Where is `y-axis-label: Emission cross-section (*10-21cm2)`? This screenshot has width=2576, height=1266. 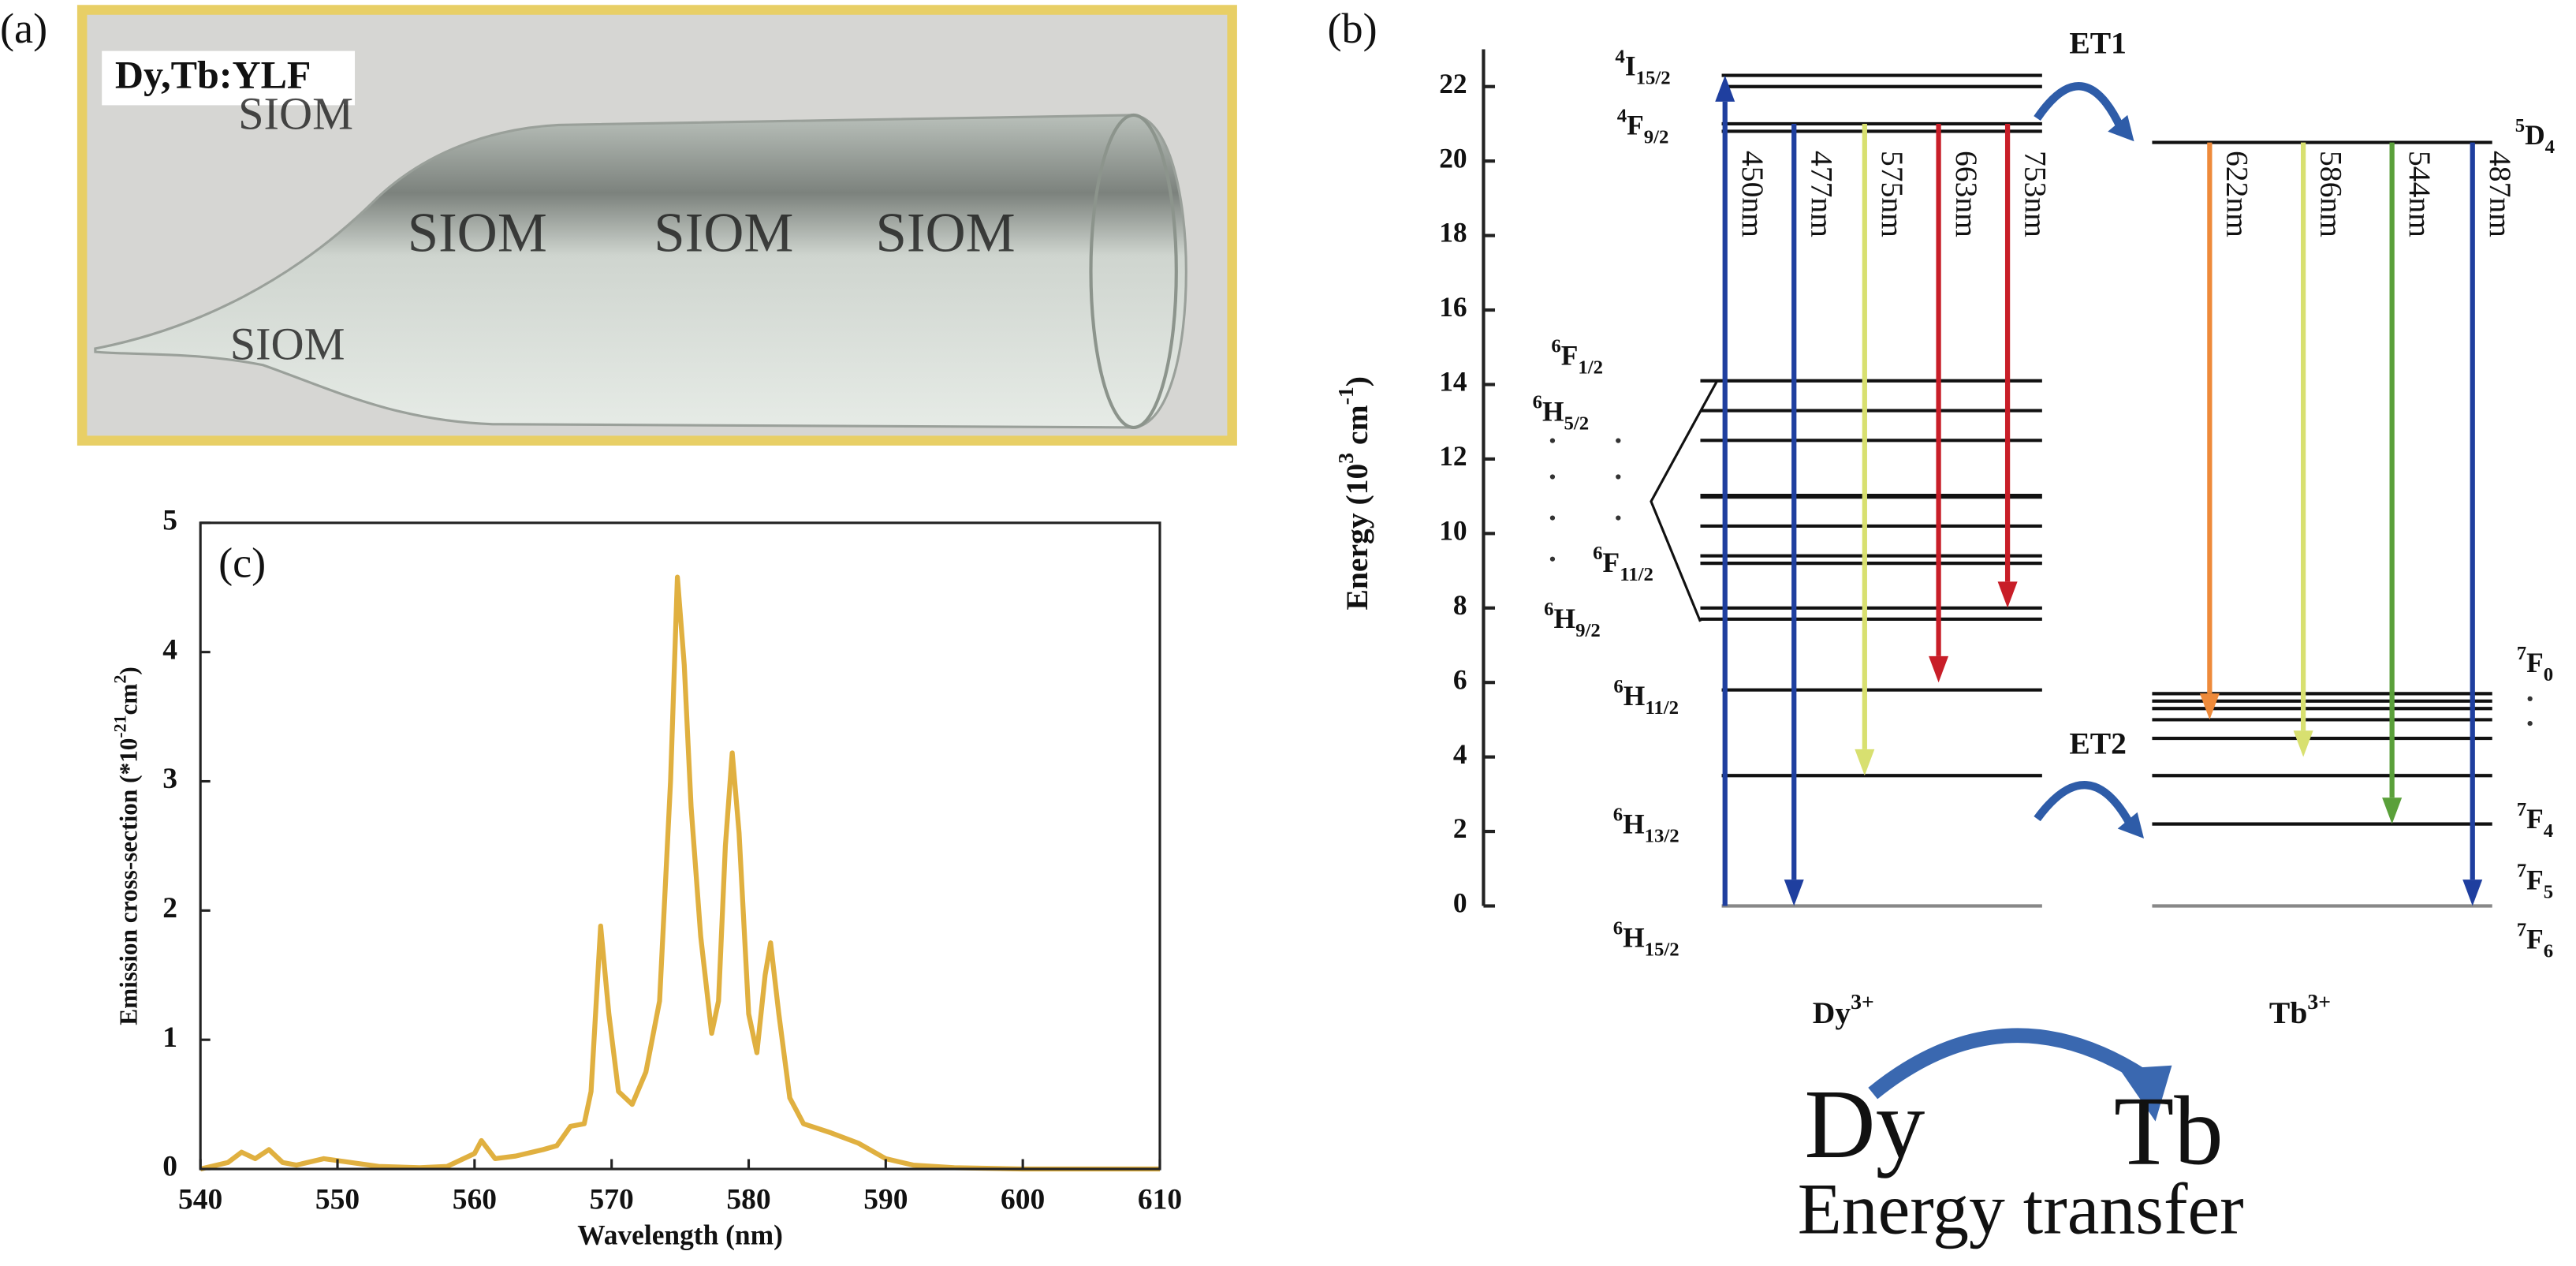 y-axis-label: Emission cross-section (*10-21cm2) is located at coordinates (127, 846).